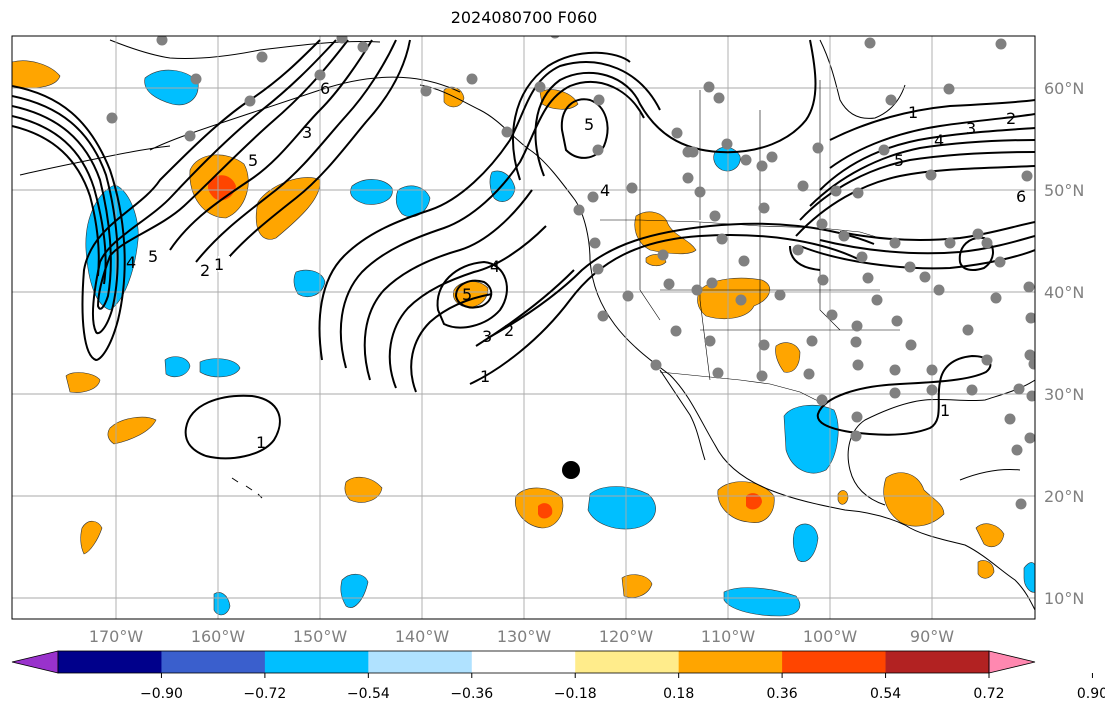 Image resolution: width=1105 pixels, height=712 pixels. I want to click on colorbar-tick-label: 0.72, so click(988, 694).